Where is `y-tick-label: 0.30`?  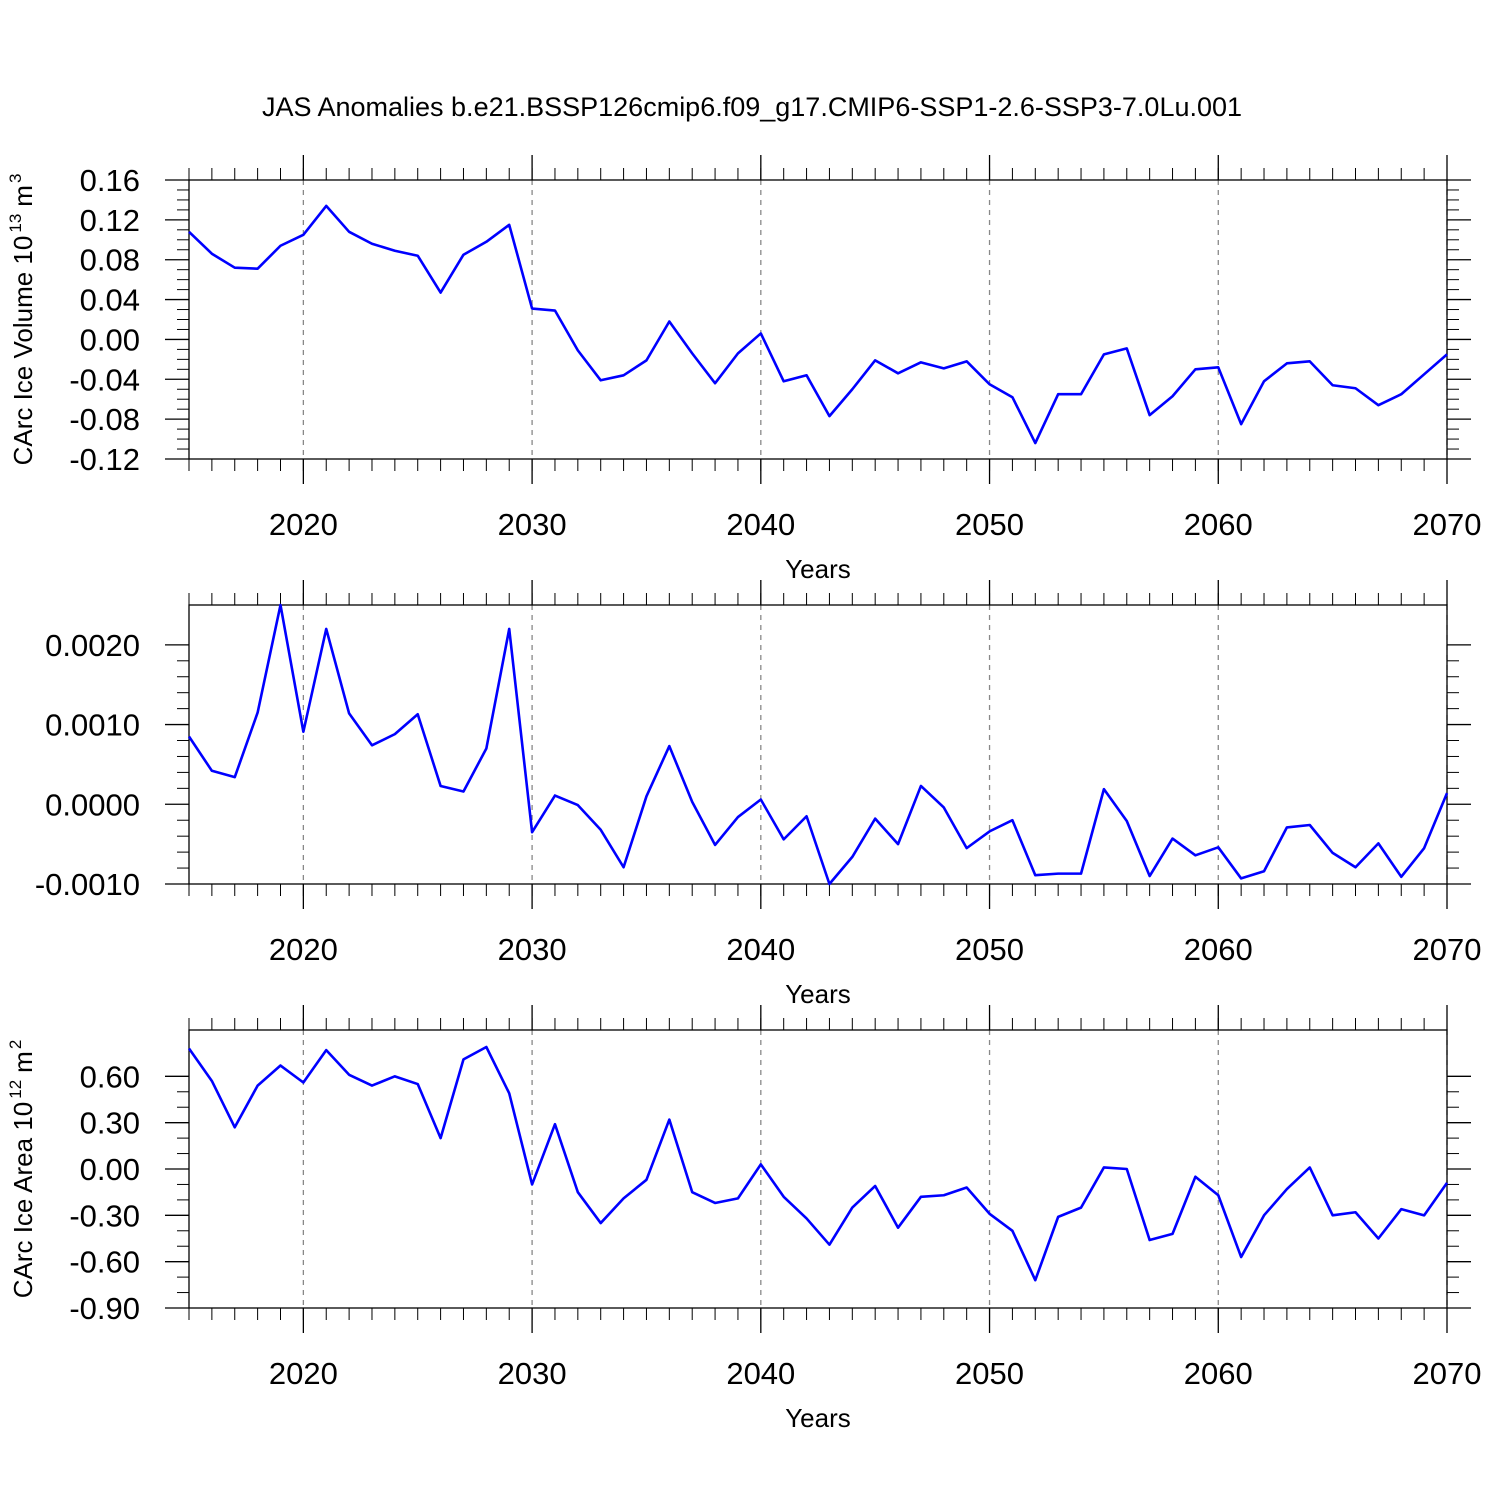 y-tick-label: 0.30 is located at coordinates (110, 1123).